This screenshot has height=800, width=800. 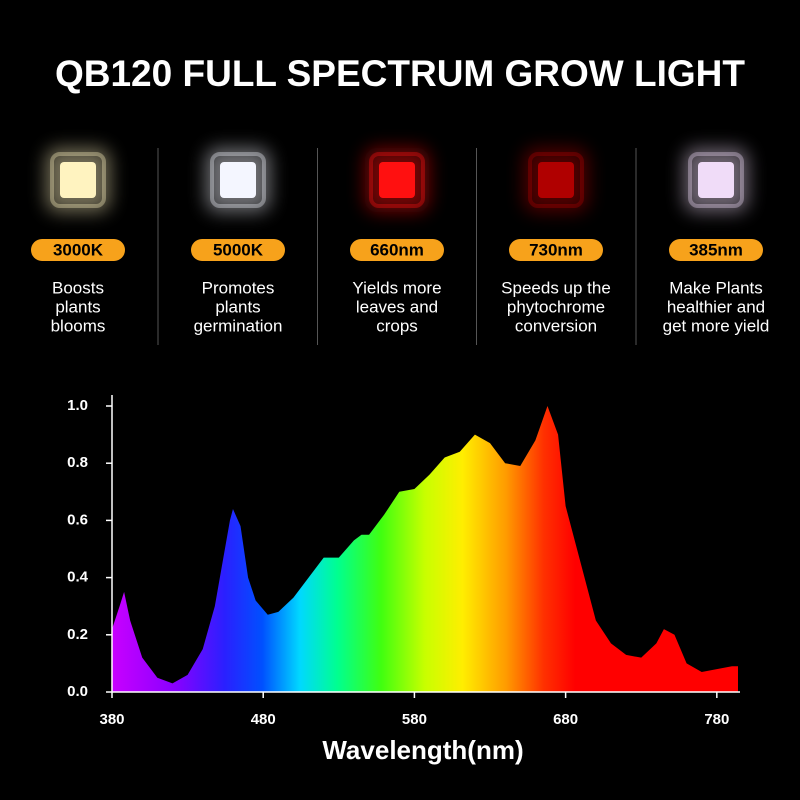 What do you see at coordinates (716, 306) in the screenshot?
I see `description: healthier and` at bounding box center [716, 306].